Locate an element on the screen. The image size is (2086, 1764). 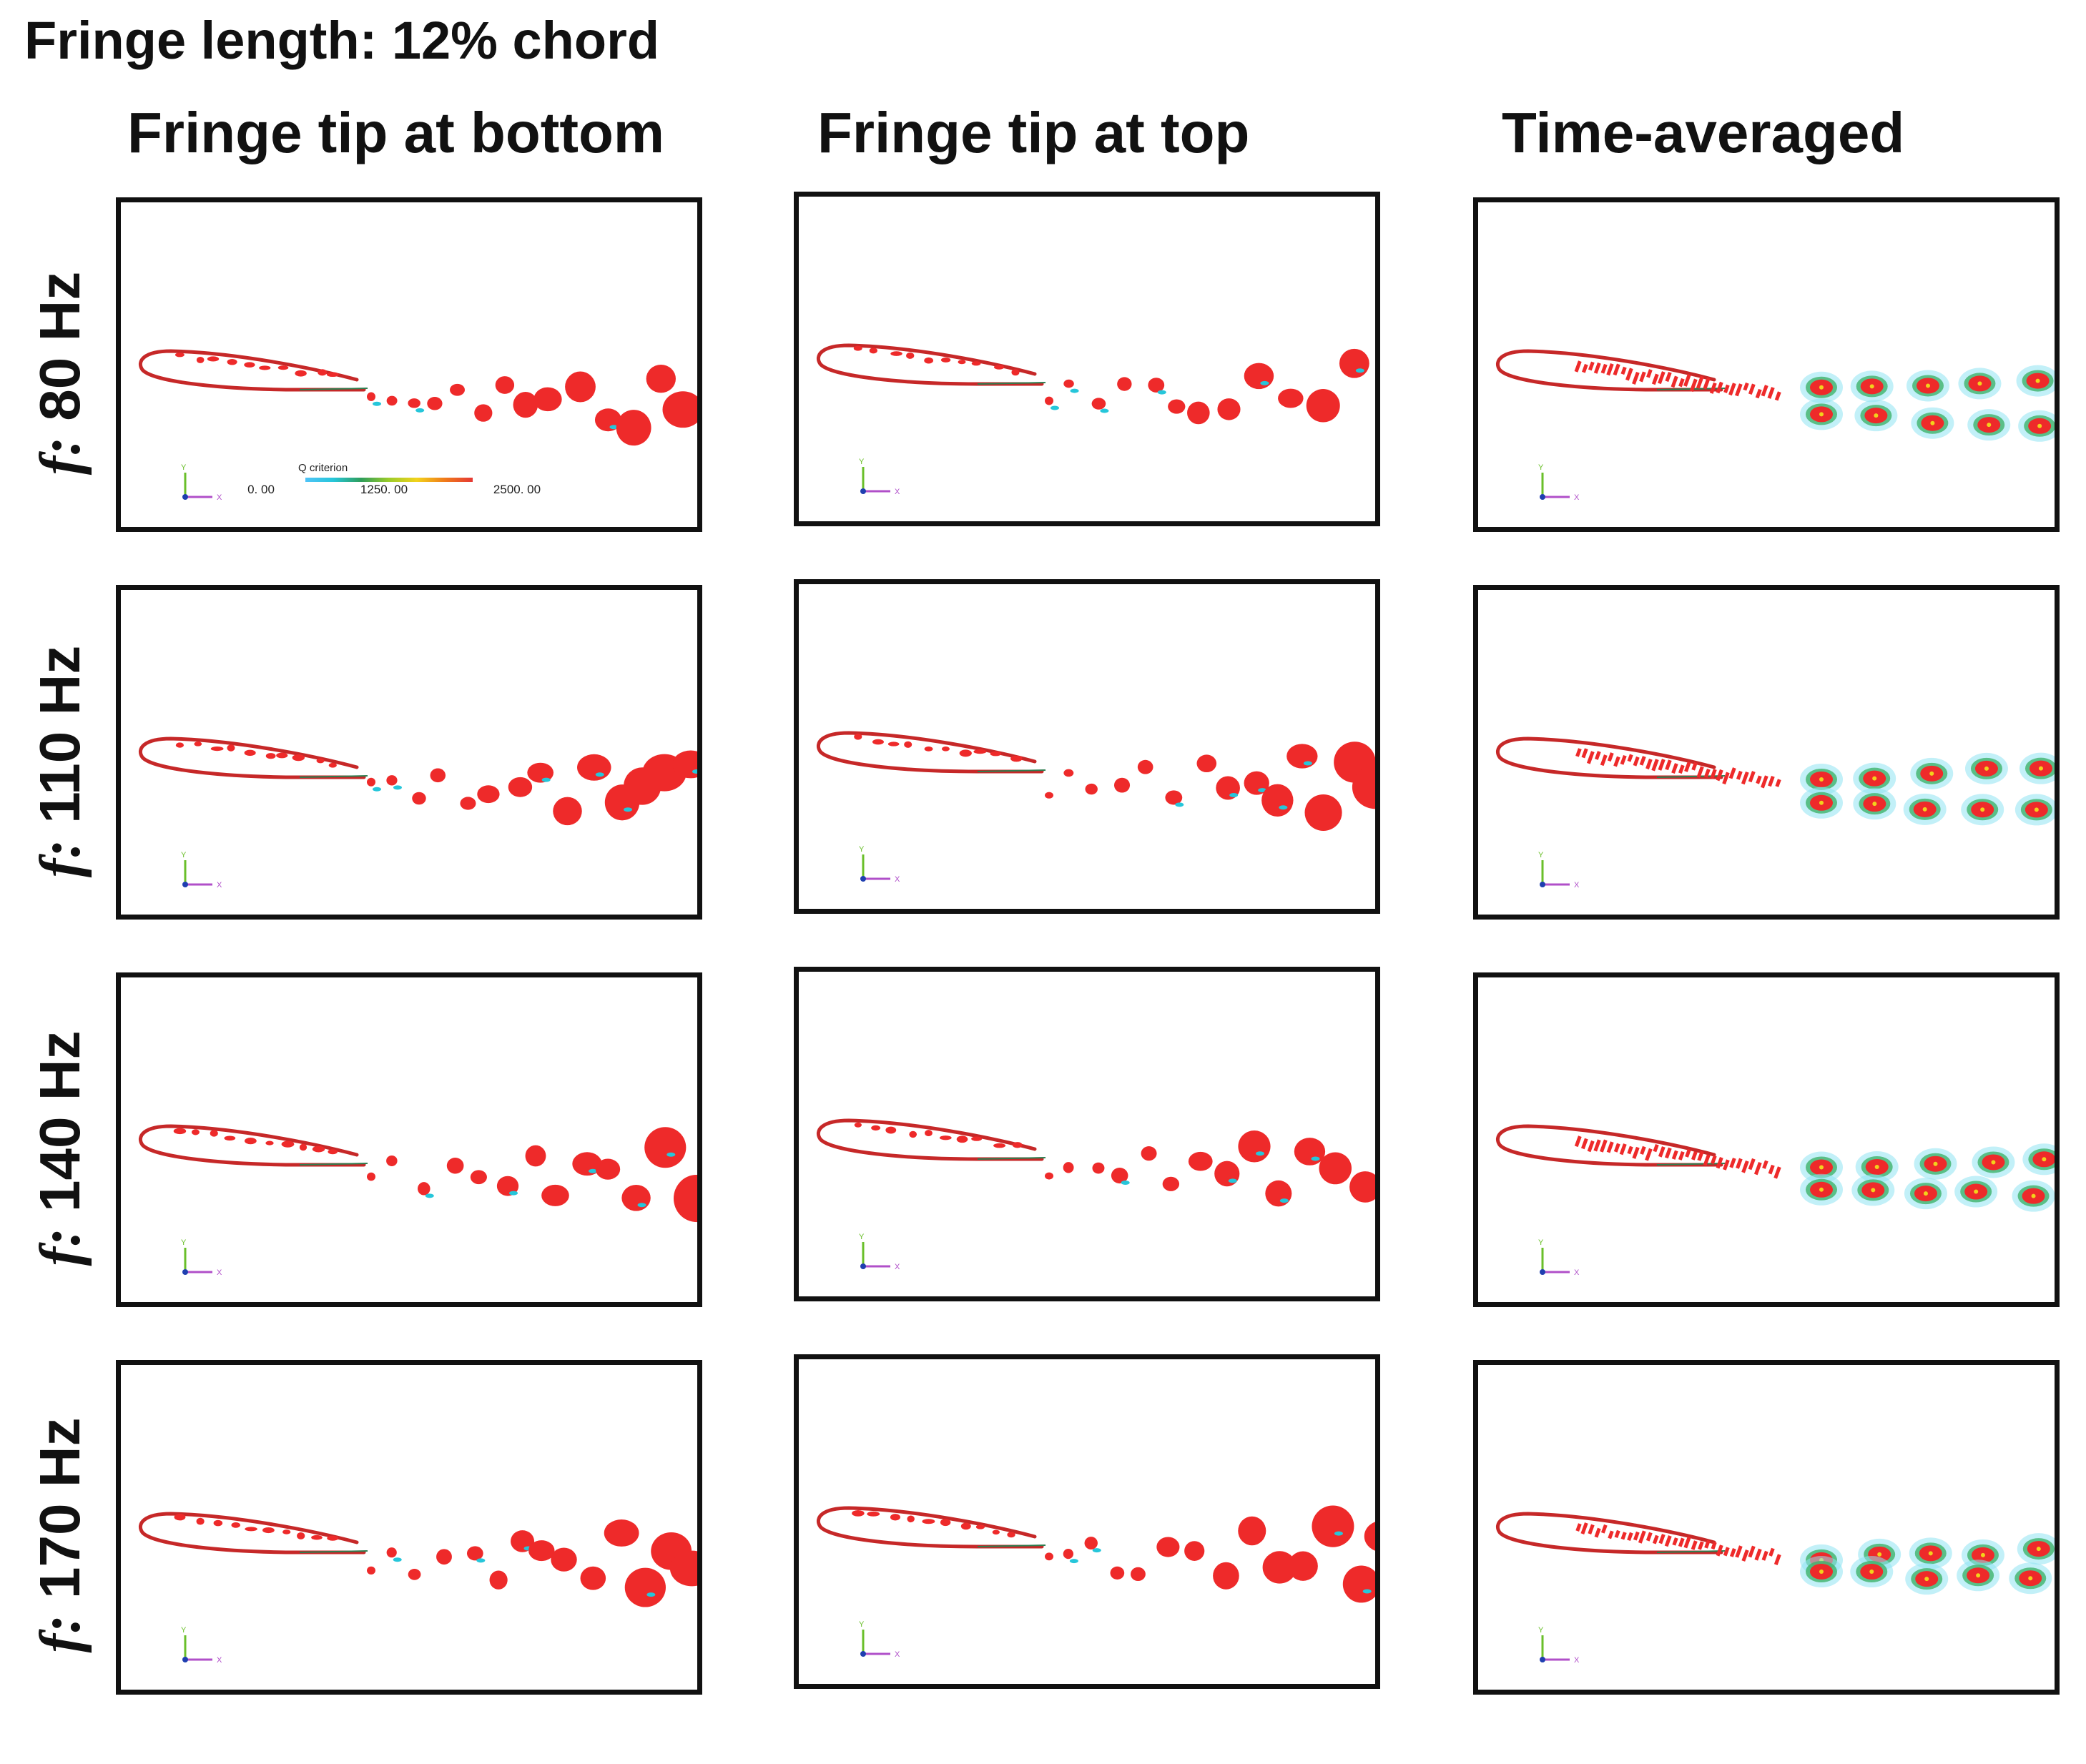
flow-field-140hz-averaged: YX is located at coordinates (1775, 1200).